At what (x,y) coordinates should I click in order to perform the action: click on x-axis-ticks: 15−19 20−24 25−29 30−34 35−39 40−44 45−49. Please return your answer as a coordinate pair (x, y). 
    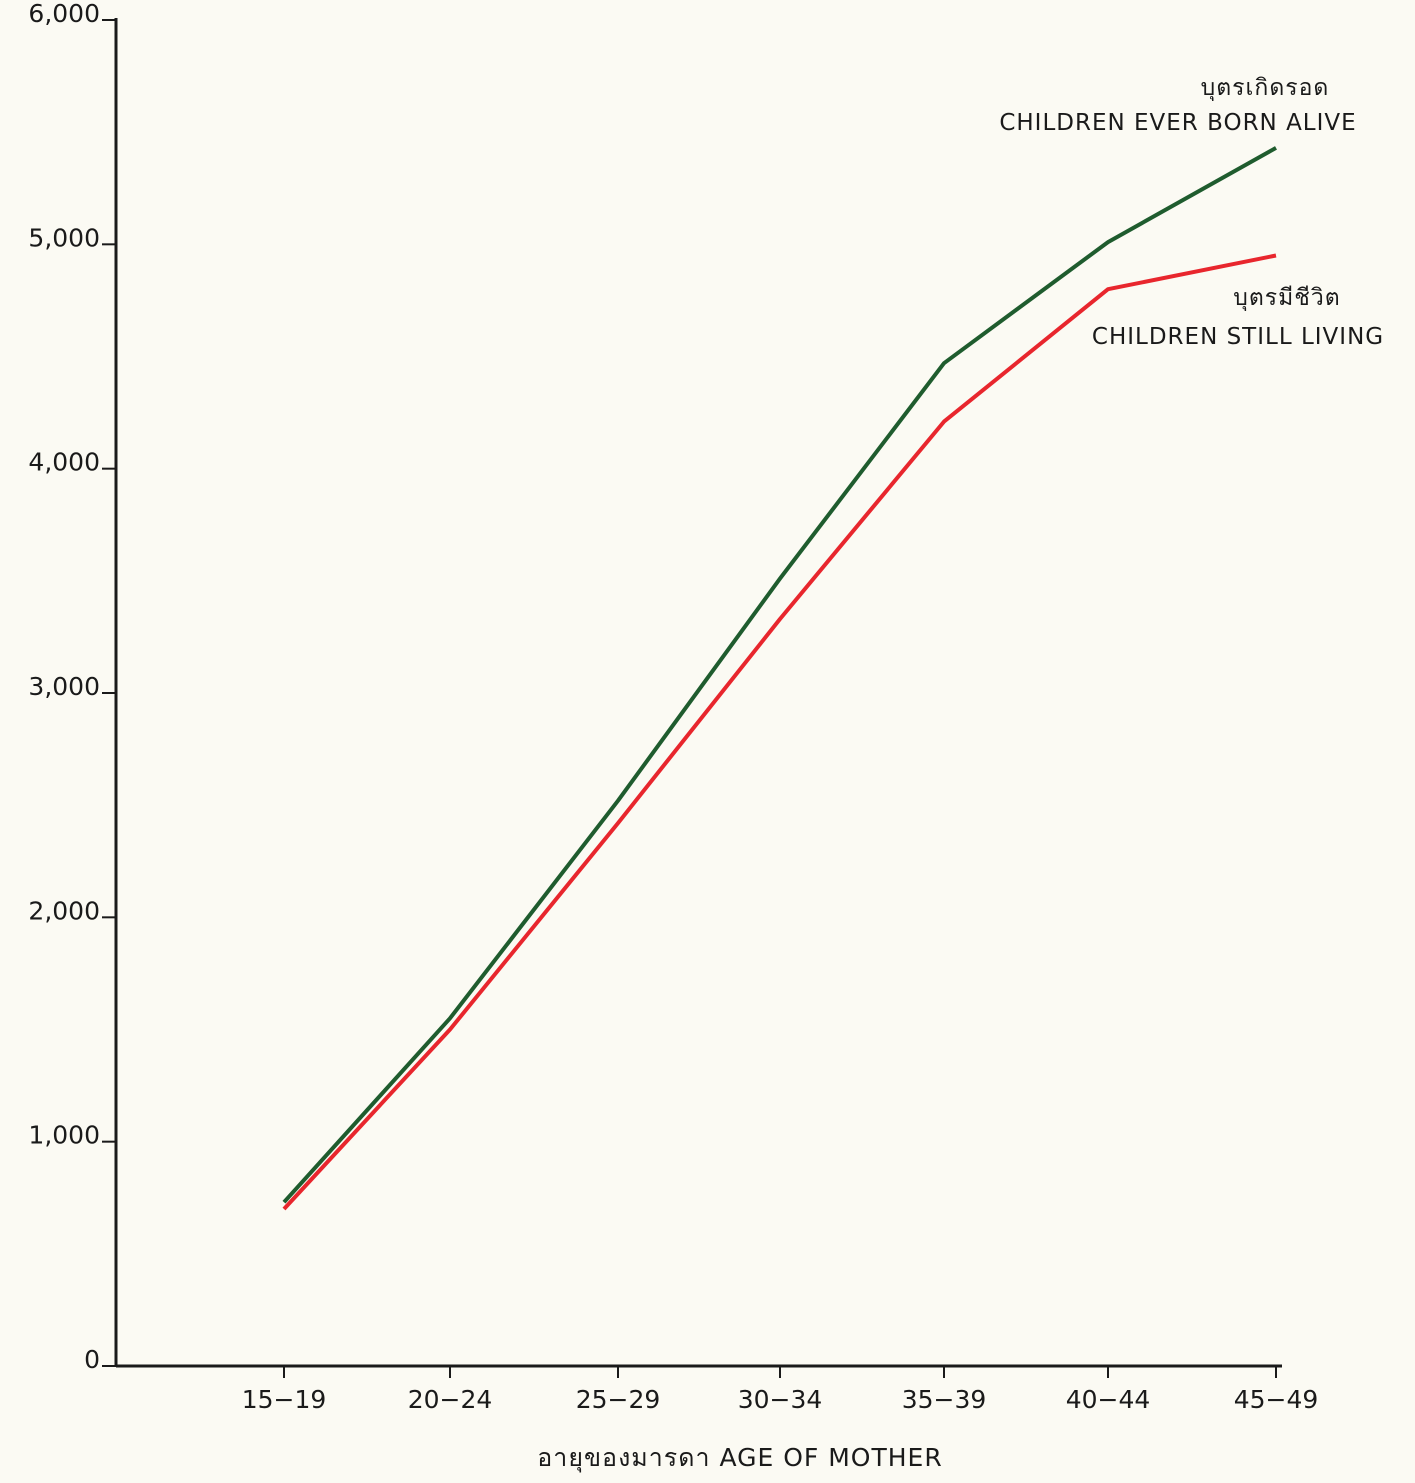
    Looking at the image, I should click on (780, 1390).